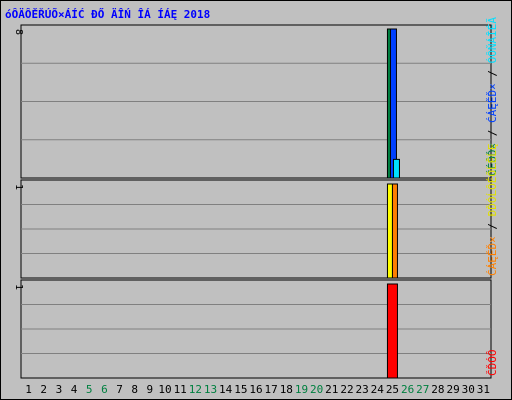 Image resolution: width=512 pixels, height=400 pixels. Describe the element at coordinates (316, 389) in the screenshot. I see `x-tick-label: 20` at that location.